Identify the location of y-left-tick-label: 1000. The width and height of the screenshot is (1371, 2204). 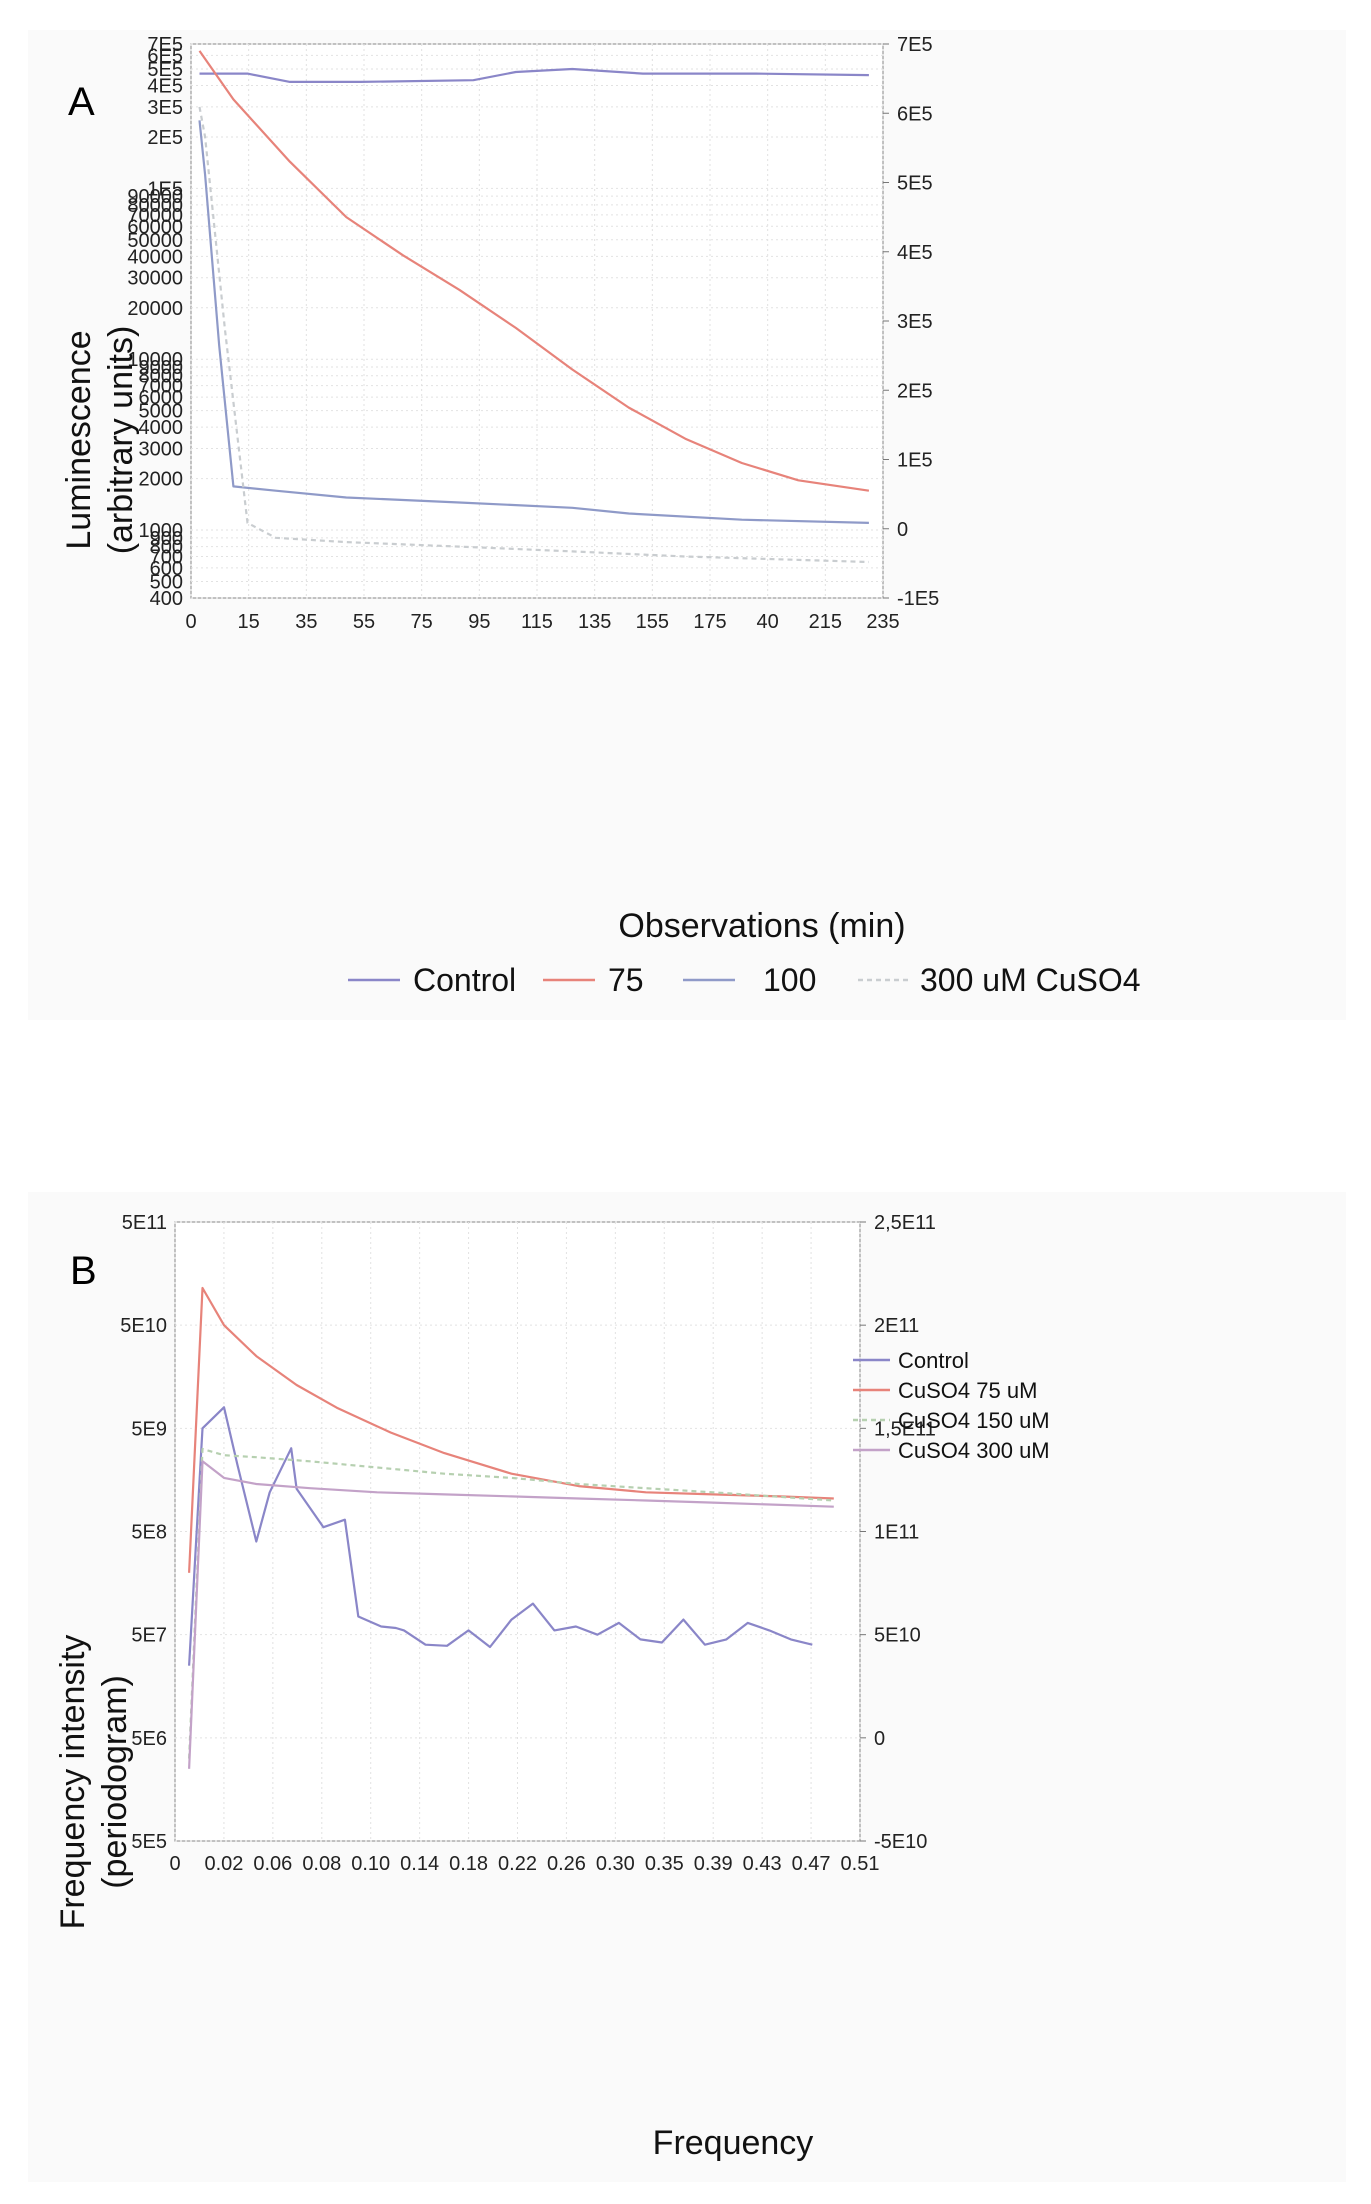
(161, 531).